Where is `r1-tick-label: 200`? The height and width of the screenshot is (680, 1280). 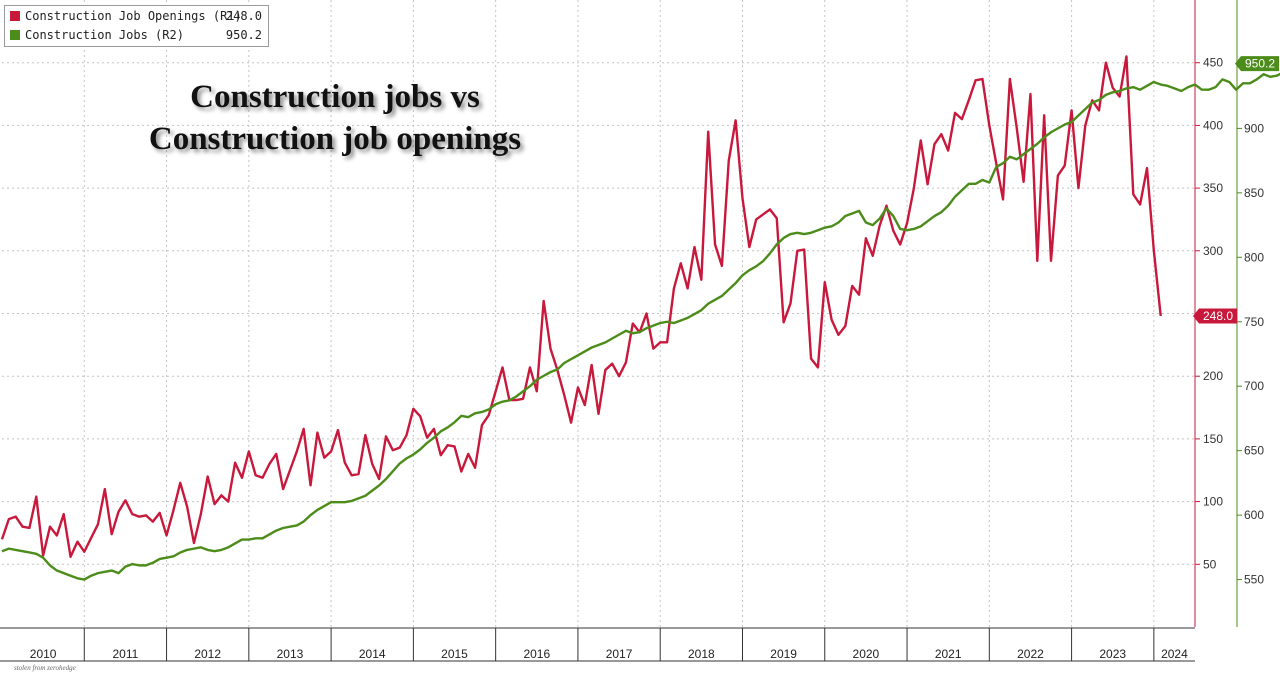
r1-tick-label: 200 is located at coordinates (1213, 376).